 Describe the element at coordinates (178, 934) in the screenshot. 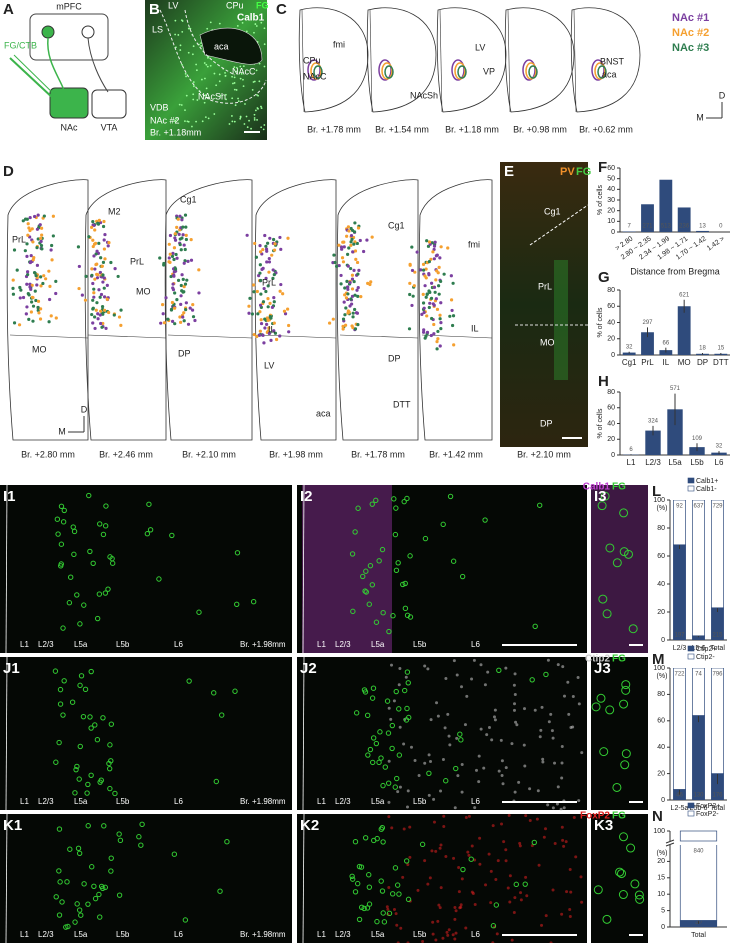

I see `layer-label: L6` at that location.